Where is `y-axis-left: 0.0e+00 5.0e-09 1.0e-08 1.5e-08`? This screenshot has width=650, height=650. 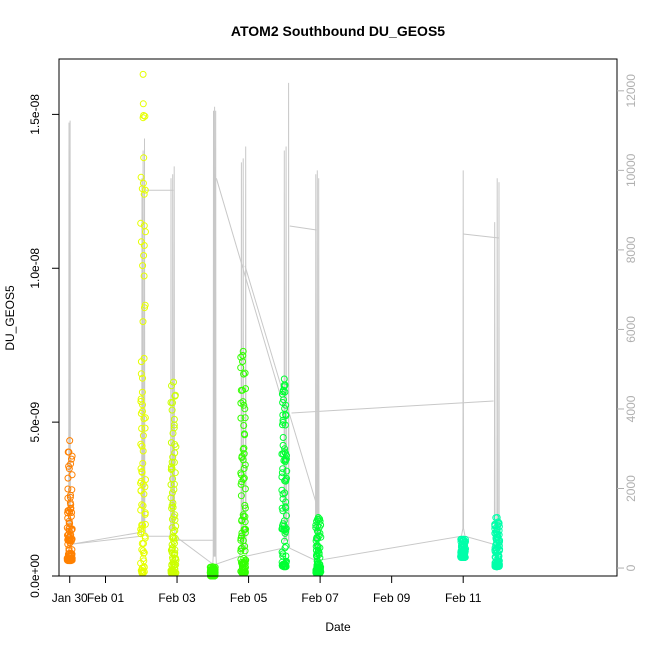
y-axis-left: 0.0e+00 5.0e-09 1.0e-08 1.5e-08 is located at coordinates (43, 346).